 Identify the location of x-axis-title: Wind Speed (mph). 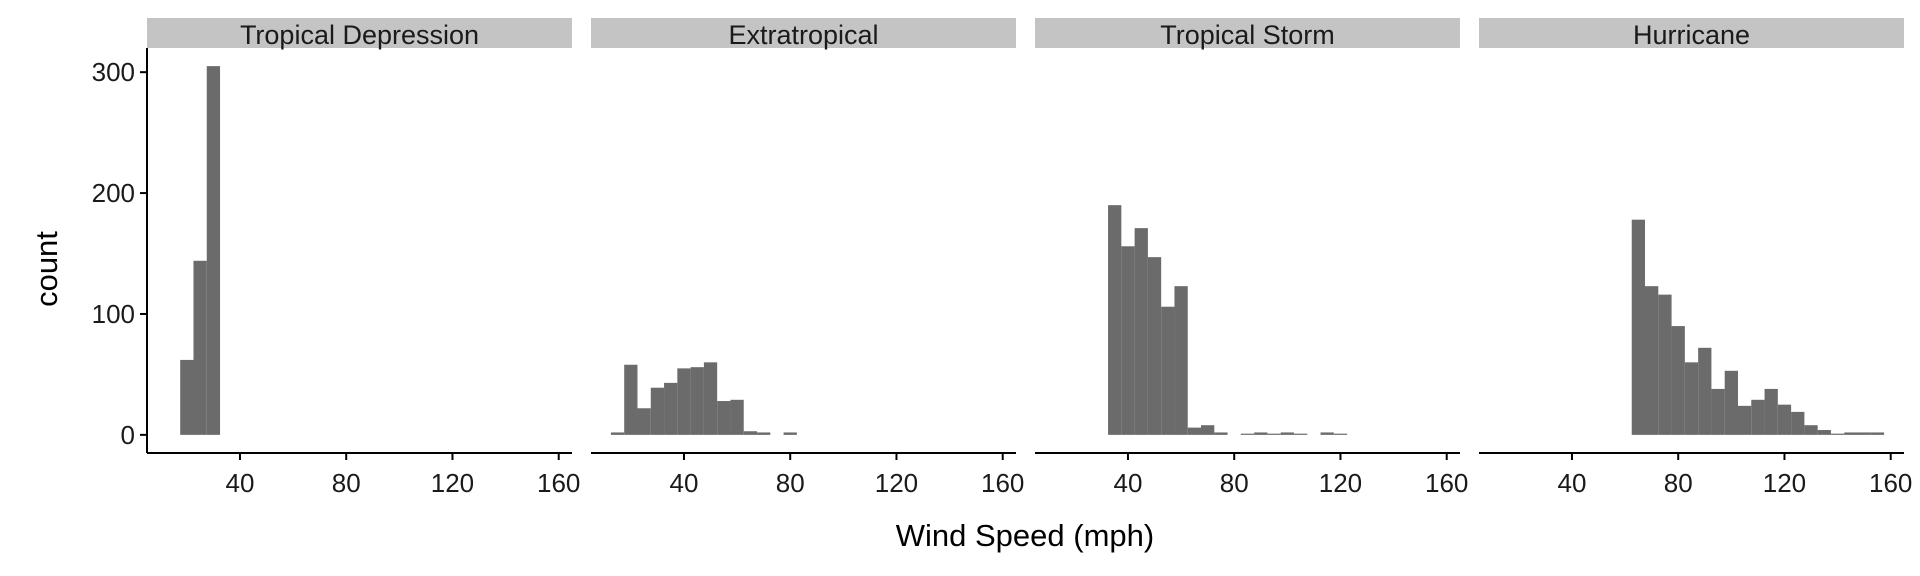
(1025, 535).